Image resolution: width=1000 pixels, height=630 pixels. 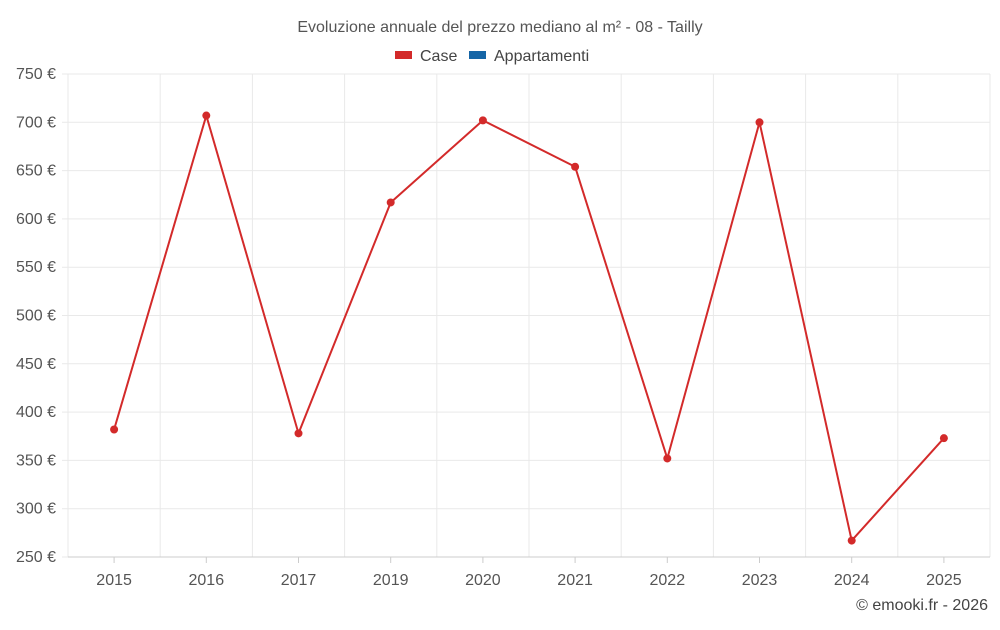 What do you see at coordinates (390, 202) in the screenshot?
I see `data-point-2019` at bounding box center [390, 202].